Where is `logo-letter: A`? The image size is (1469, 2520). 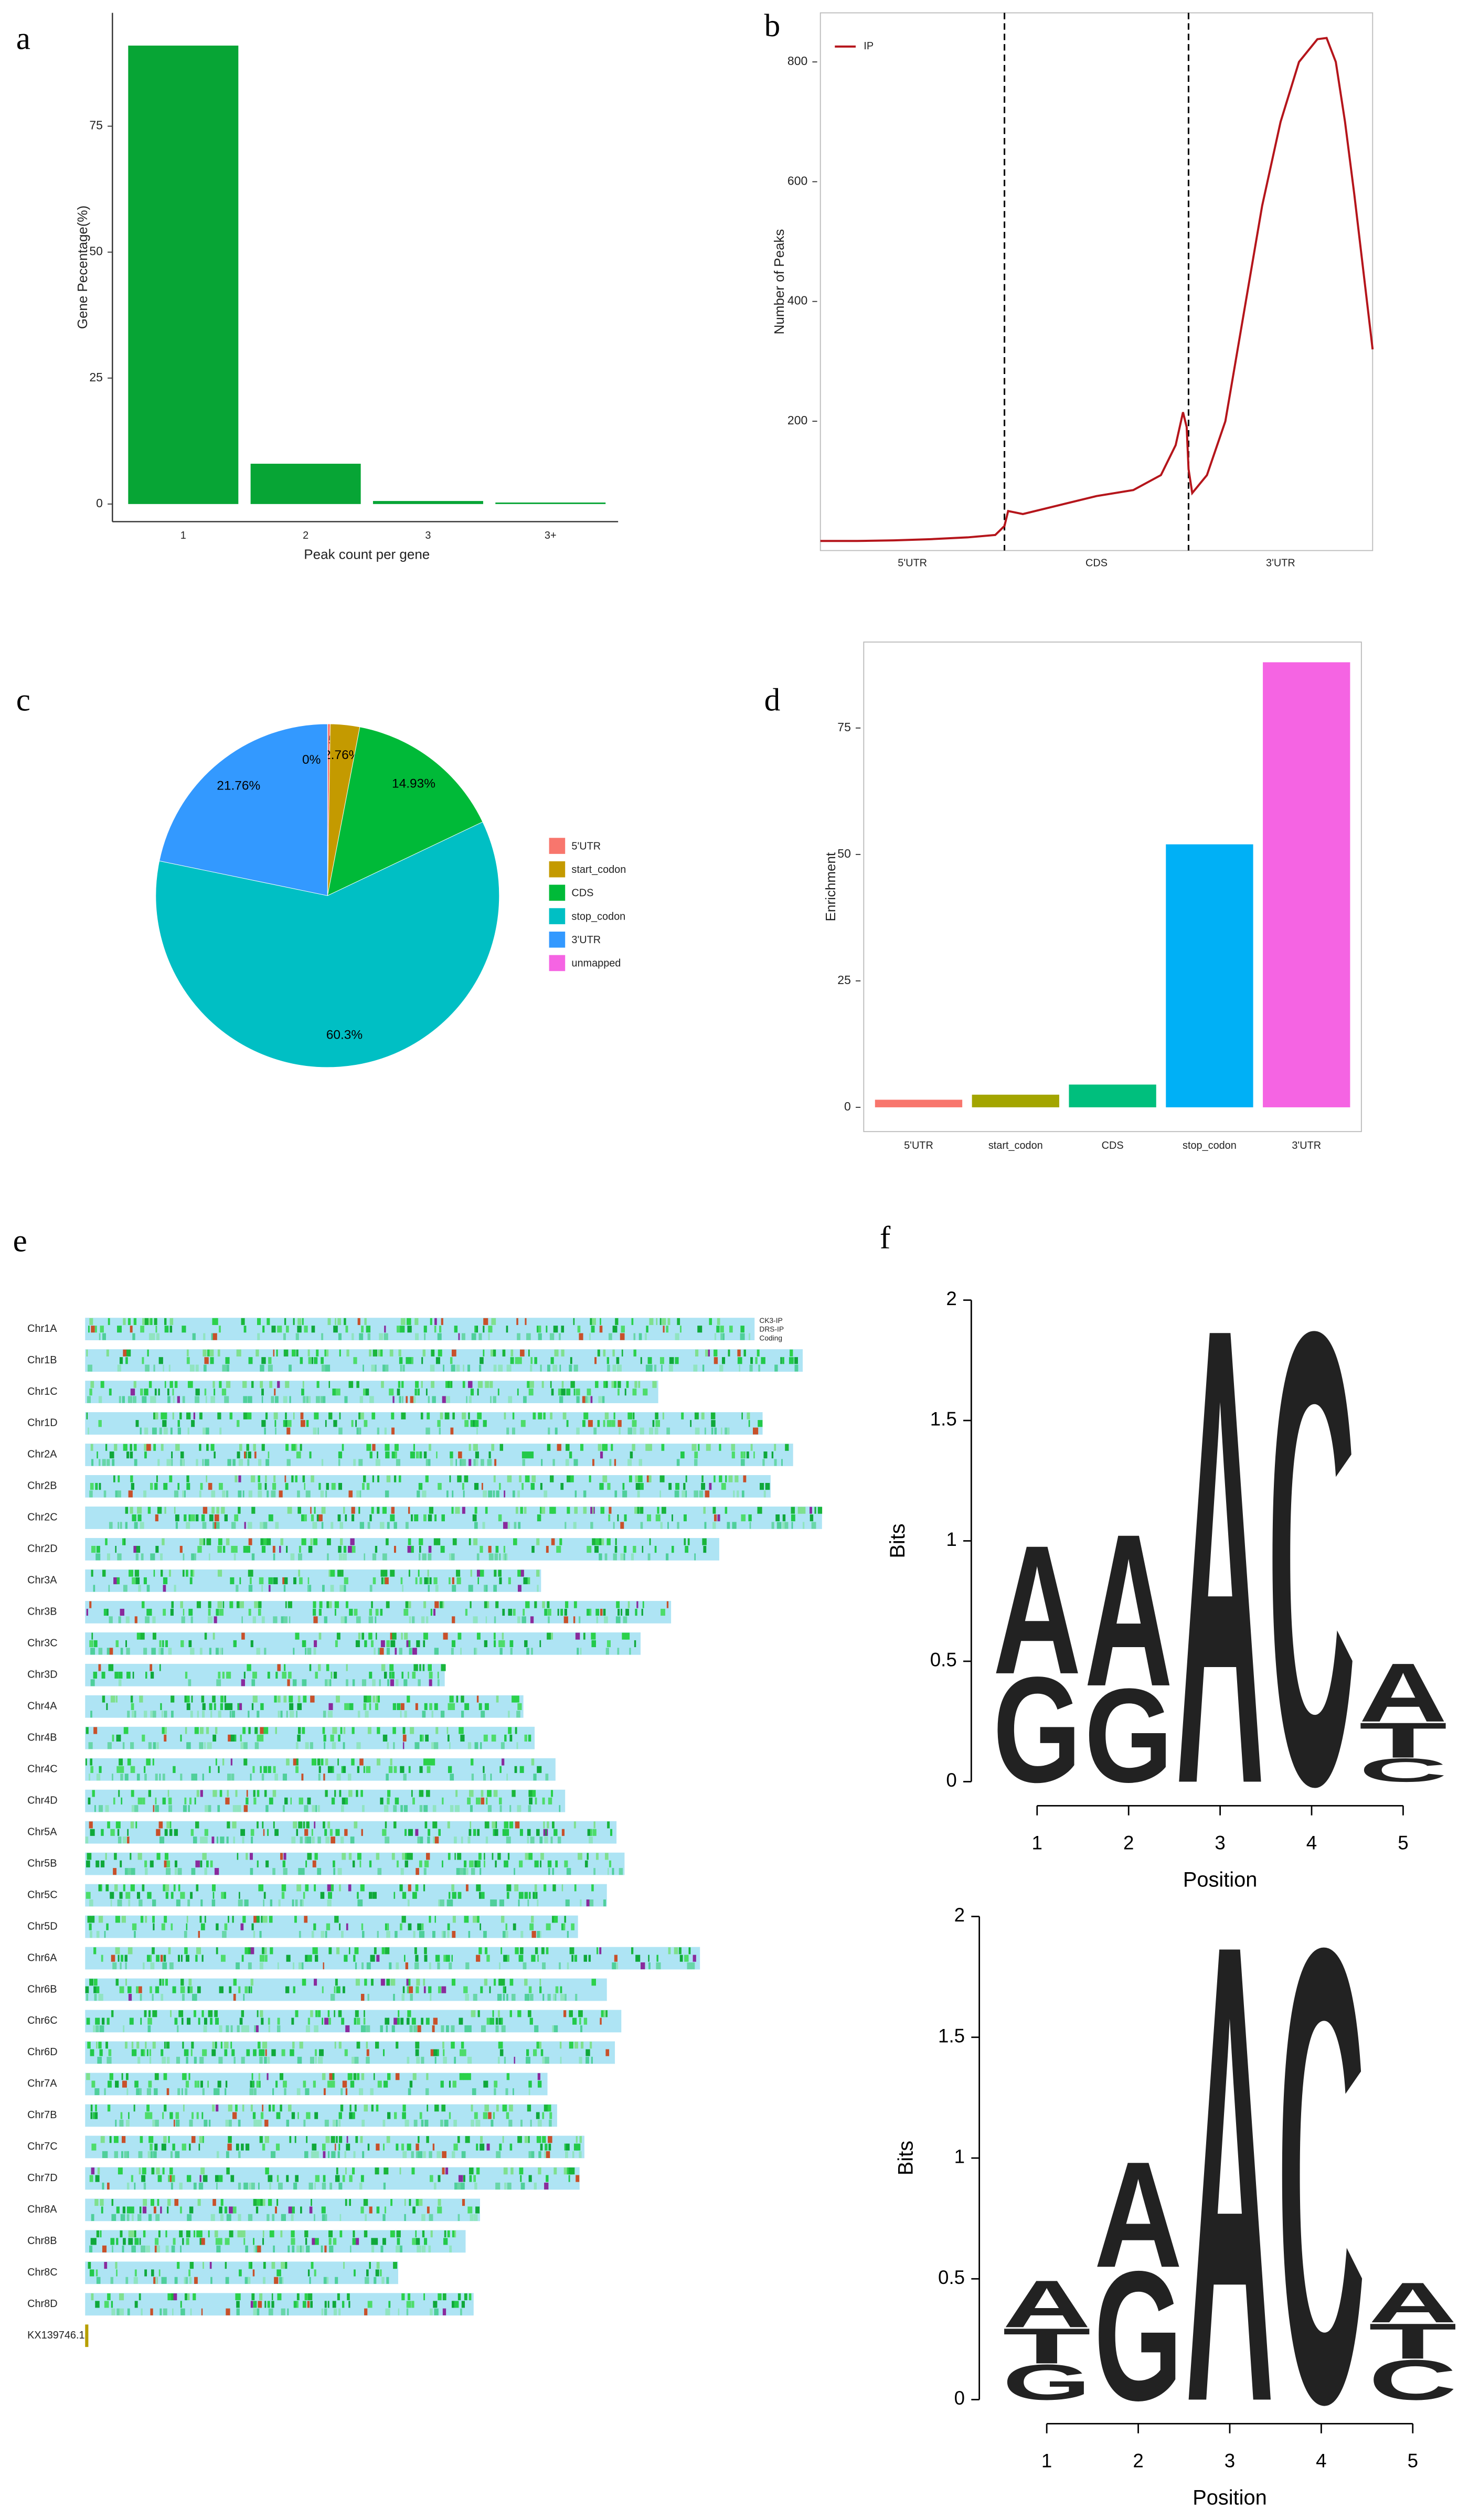
logo-letter: A is located at coordinates (1403, 1692).